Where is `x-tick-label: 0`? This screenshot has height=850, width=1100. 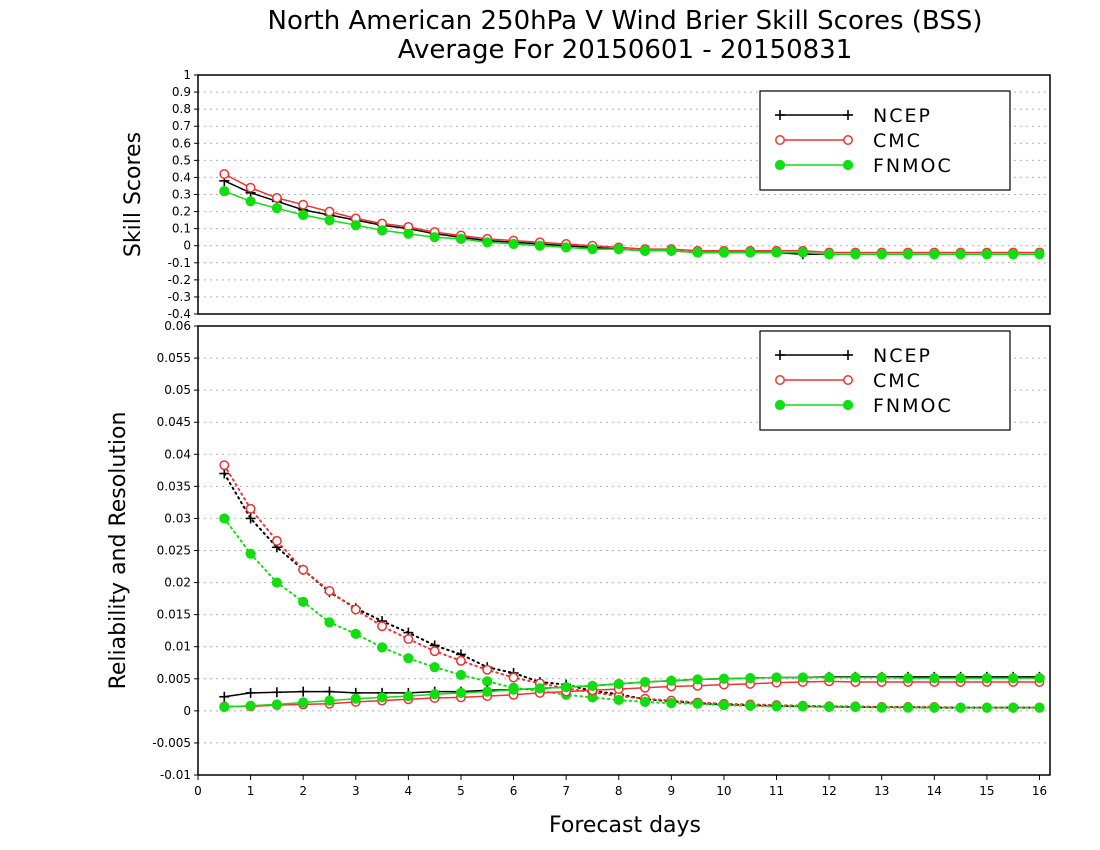 x-tick-label: 0 is located at coordinates (198, 791).